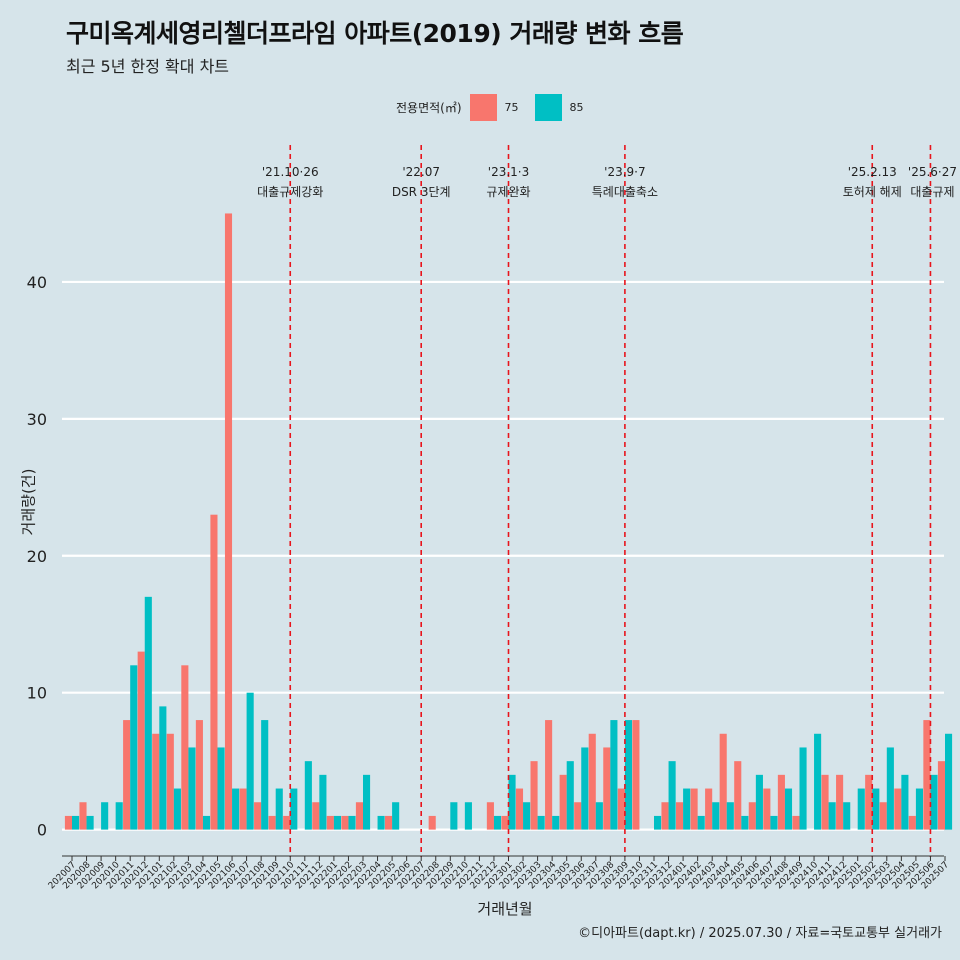 The image size is (960, 960). Describe the element at coordinates (511, 107) in the screenshot. I see `legend-label-75: 75` at that location.